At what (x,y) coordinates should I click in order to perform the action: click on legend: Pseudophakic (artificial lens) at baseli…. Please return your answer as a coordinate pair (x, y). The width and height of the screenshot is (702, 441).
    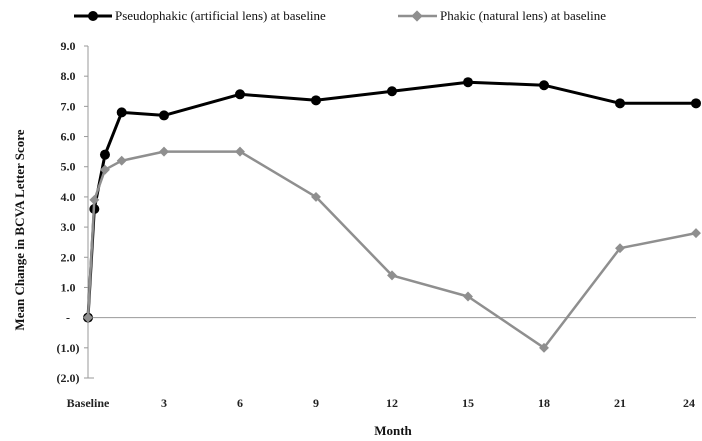
    Looking at the image, I should click on (340, 15).